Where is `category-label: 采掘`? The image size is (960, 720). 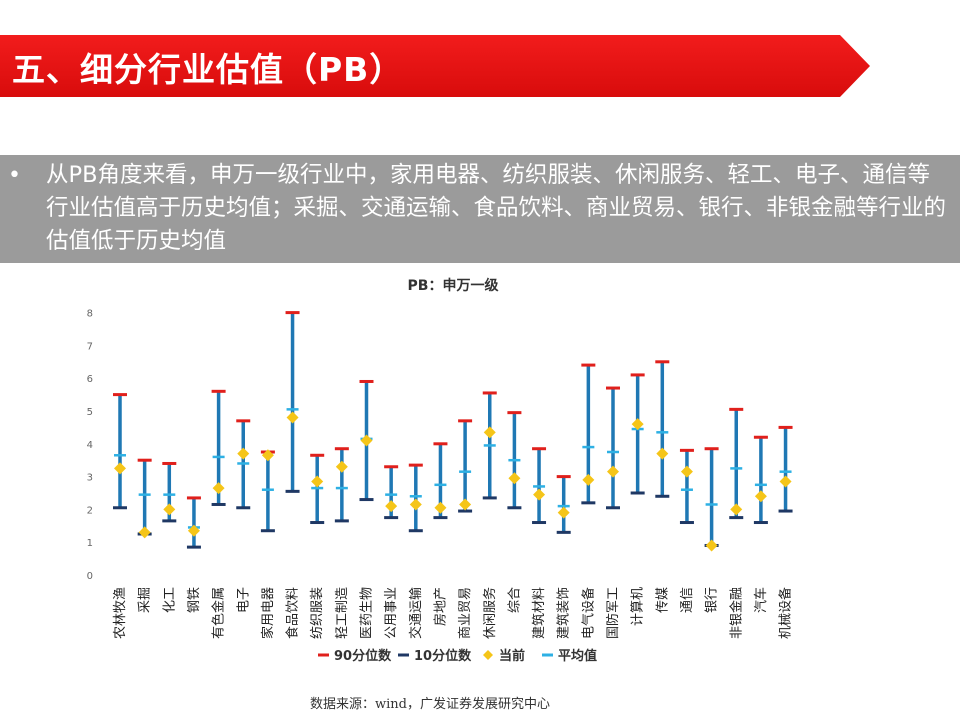 category-label: 采掘 is located at coordinates (145, 600).